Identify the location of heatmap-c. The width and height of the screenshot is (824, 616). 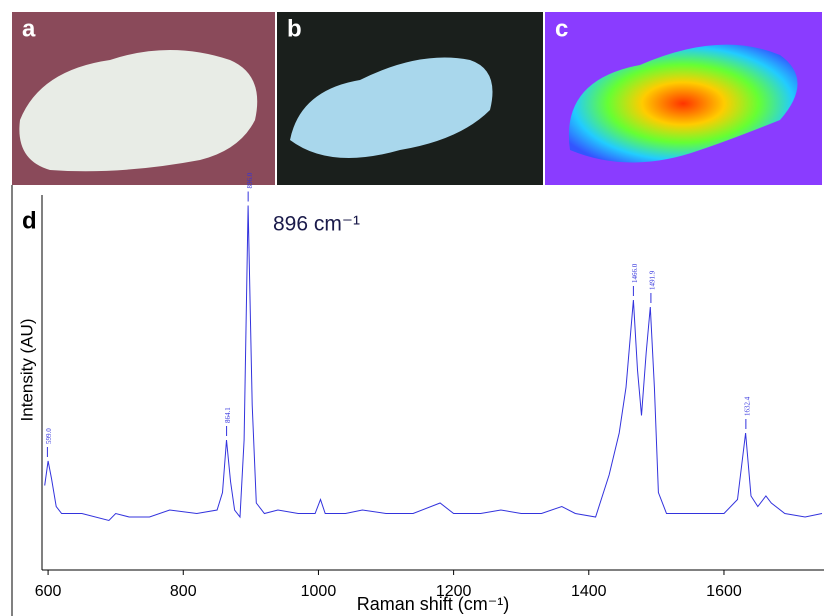
(683, 103).